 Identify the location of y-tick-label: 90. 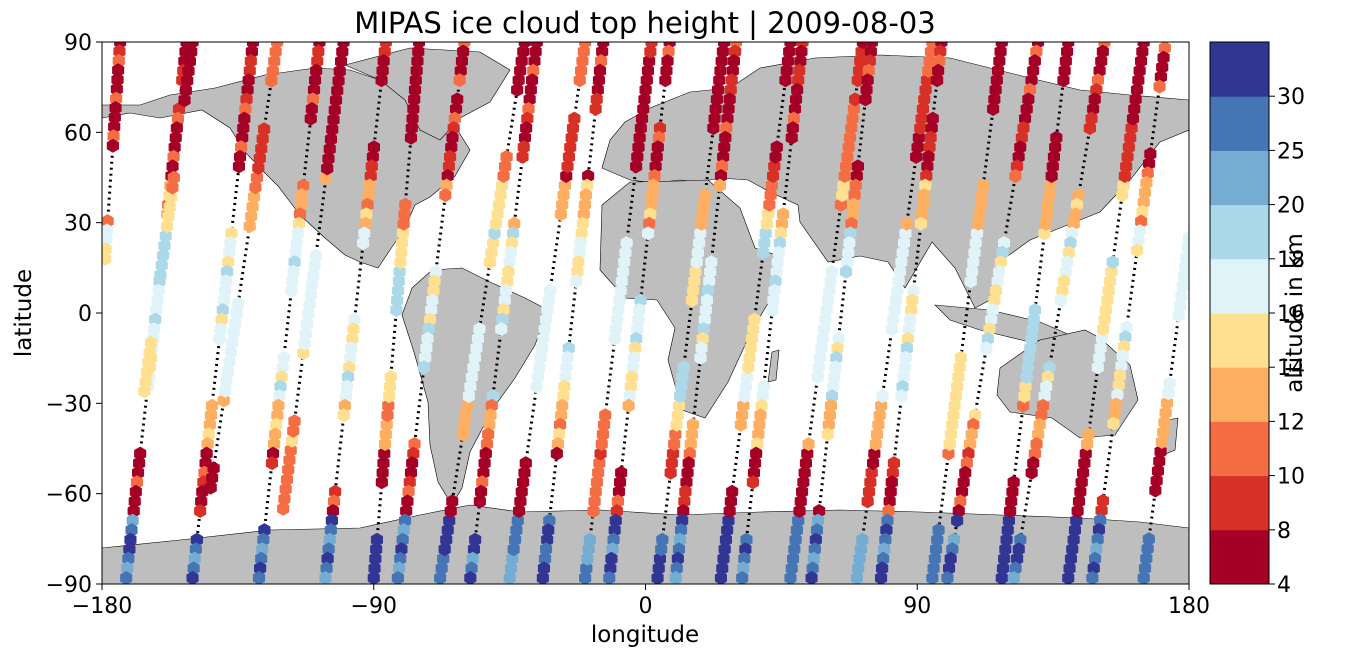
(78, 43).